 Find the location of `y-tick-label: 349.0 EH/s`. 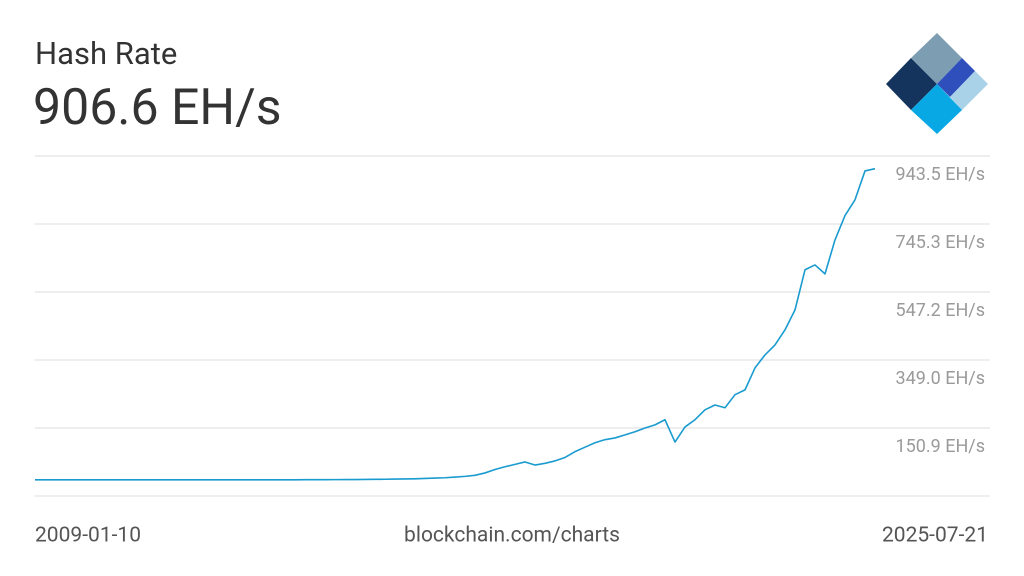

y-tick-label: 349.0 EH/s is located at coordinates (940, 378).